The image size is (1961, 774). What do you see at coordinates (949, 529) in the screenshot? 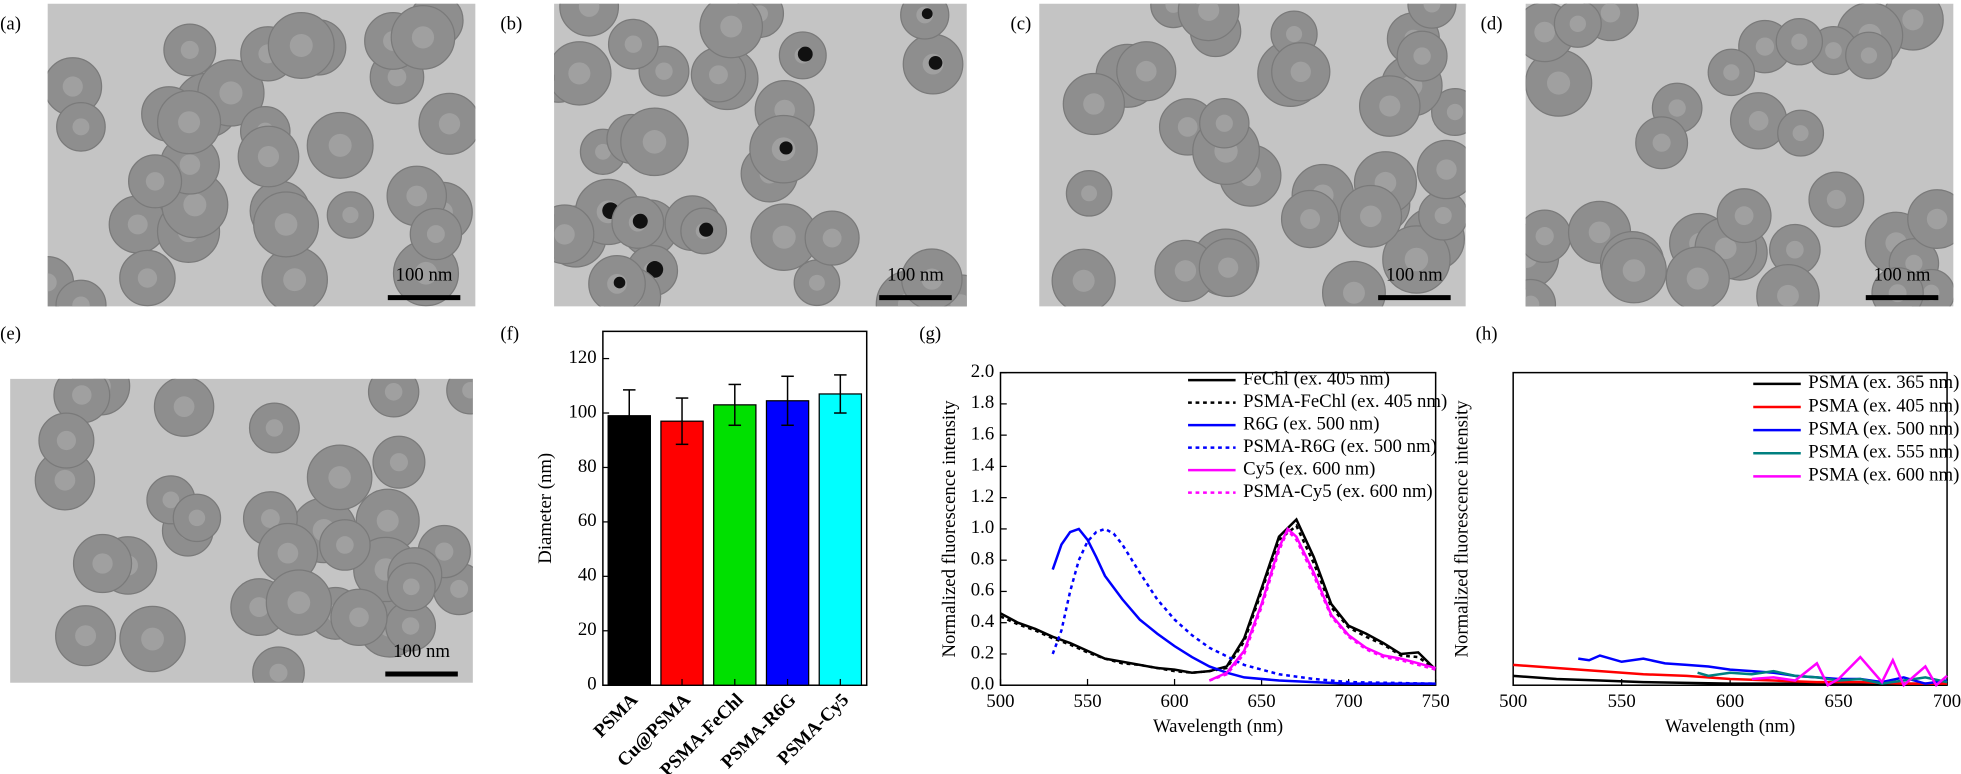
I see `y-axis-label: Normalized fluorescence intensity` at bounding box center [949, 529].